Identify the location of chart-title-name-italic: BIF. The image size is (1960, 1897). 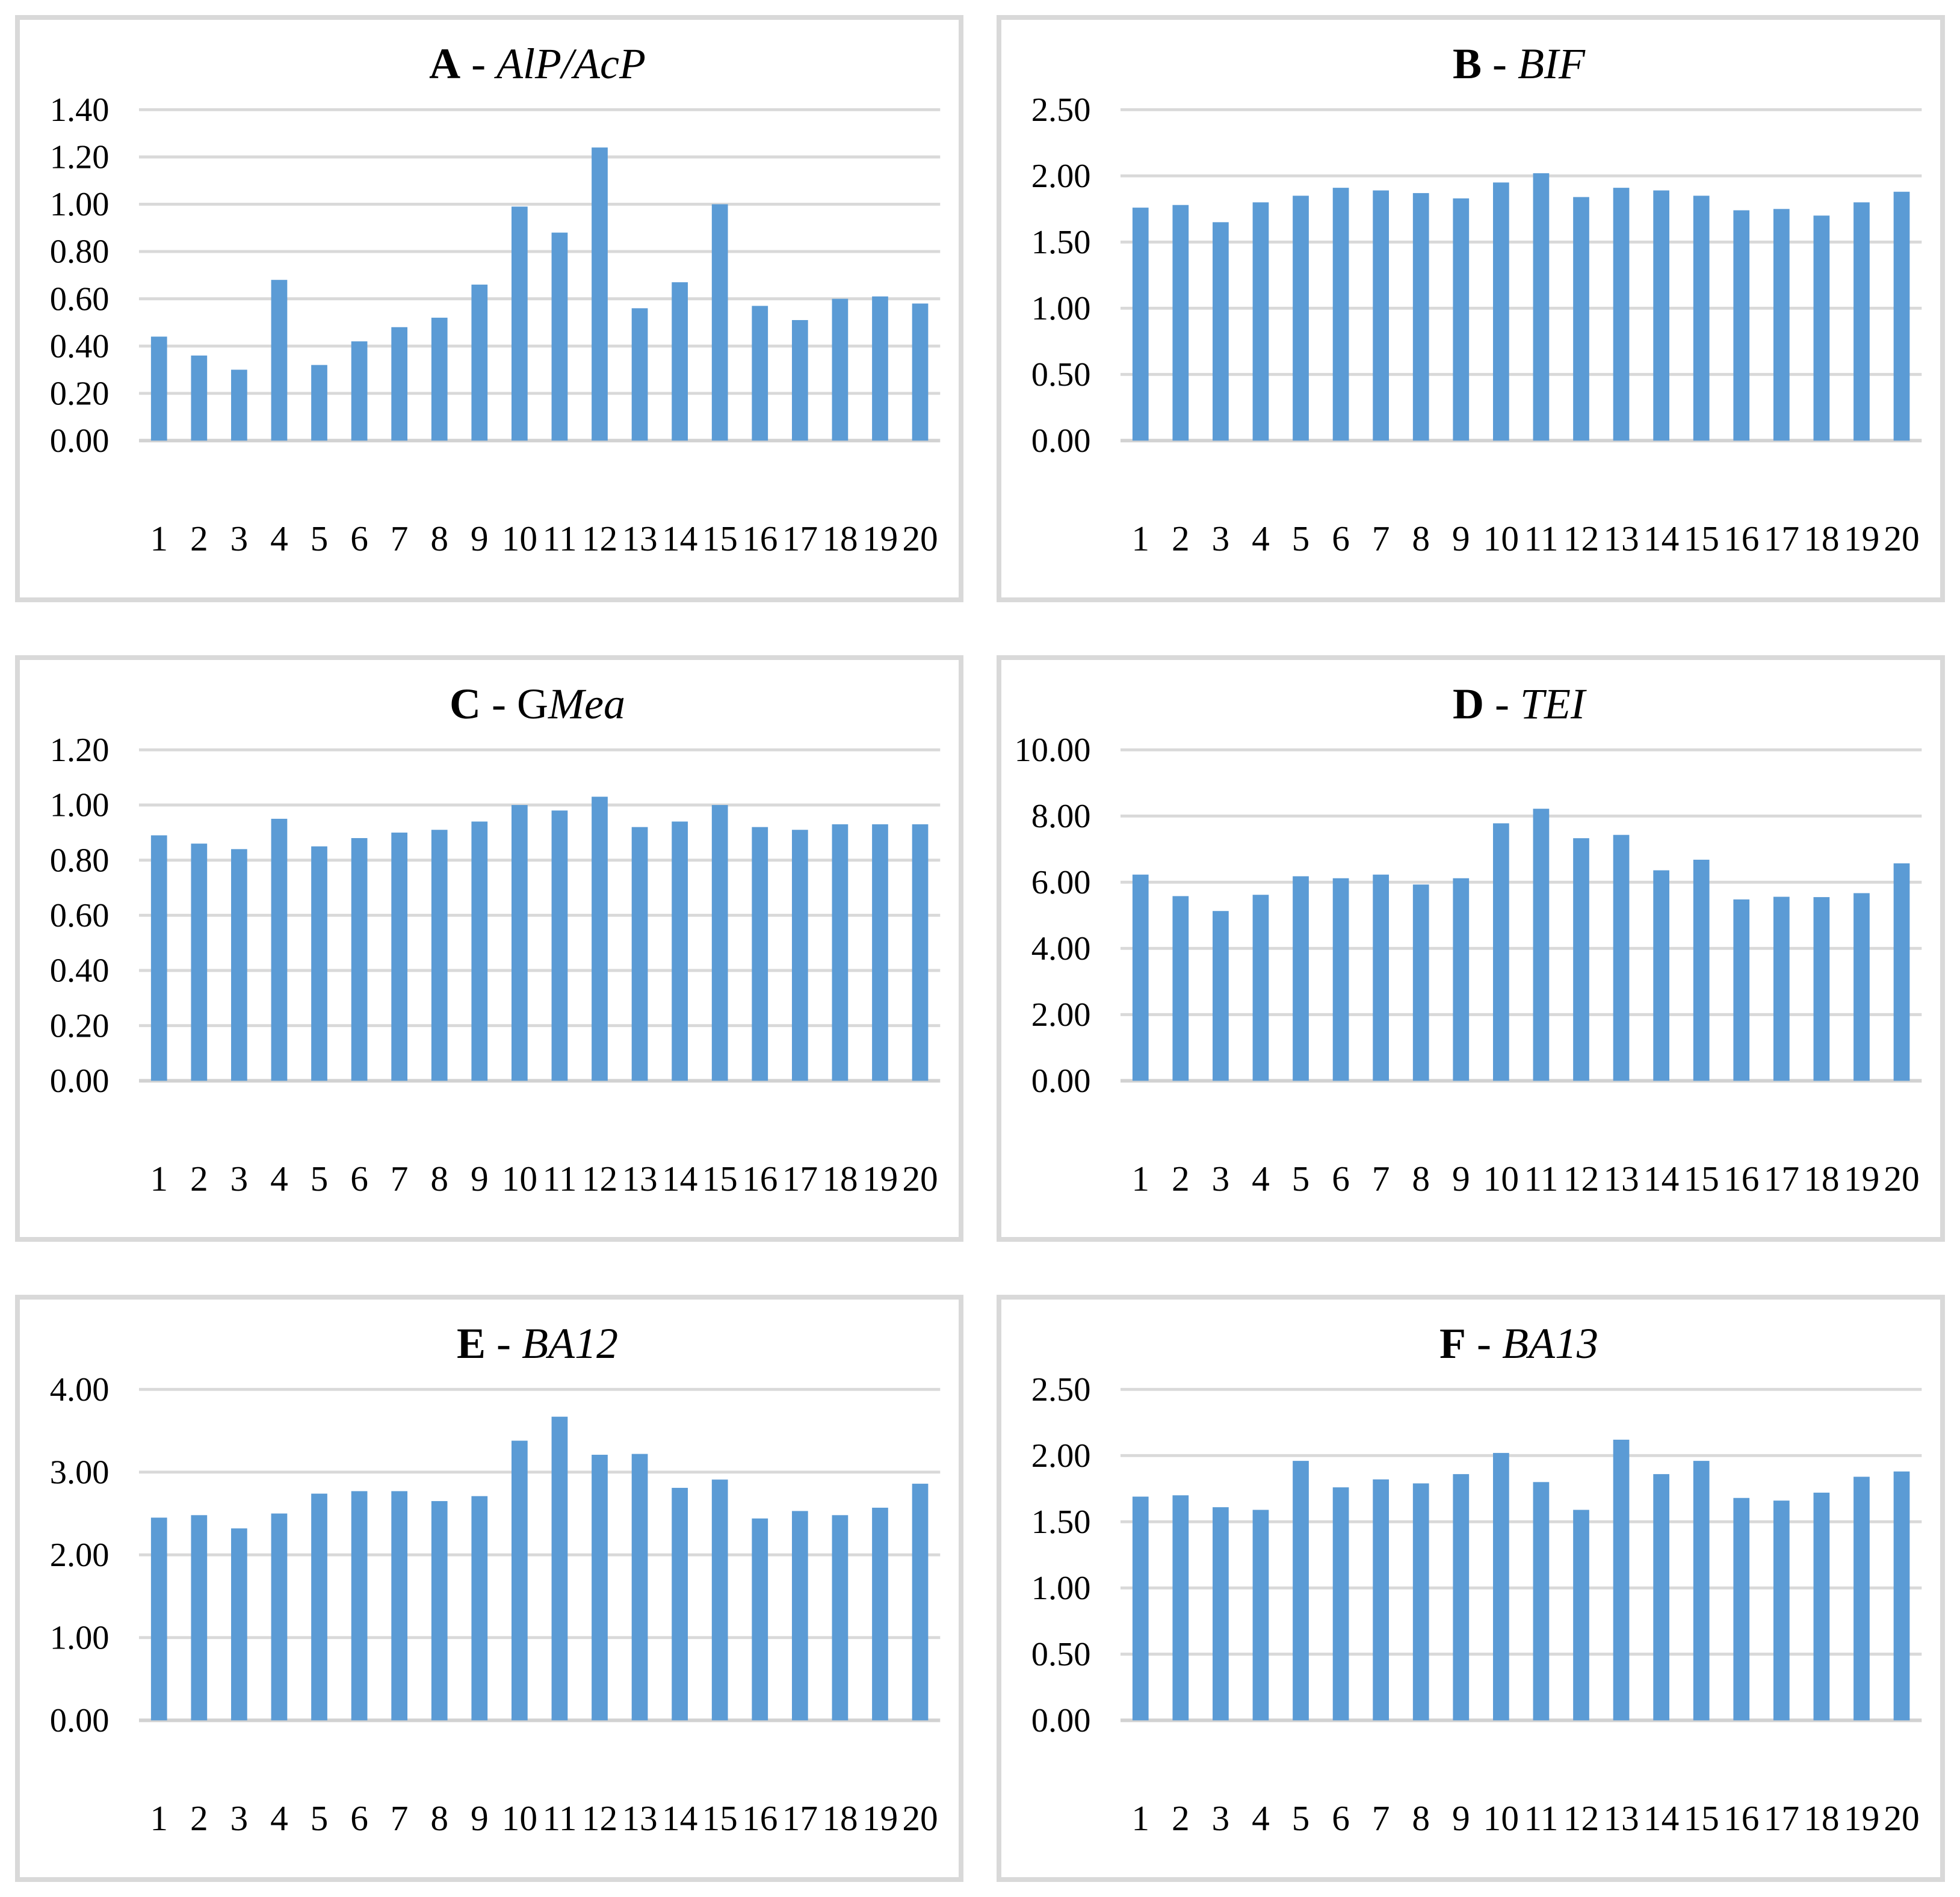
(1551, 64).